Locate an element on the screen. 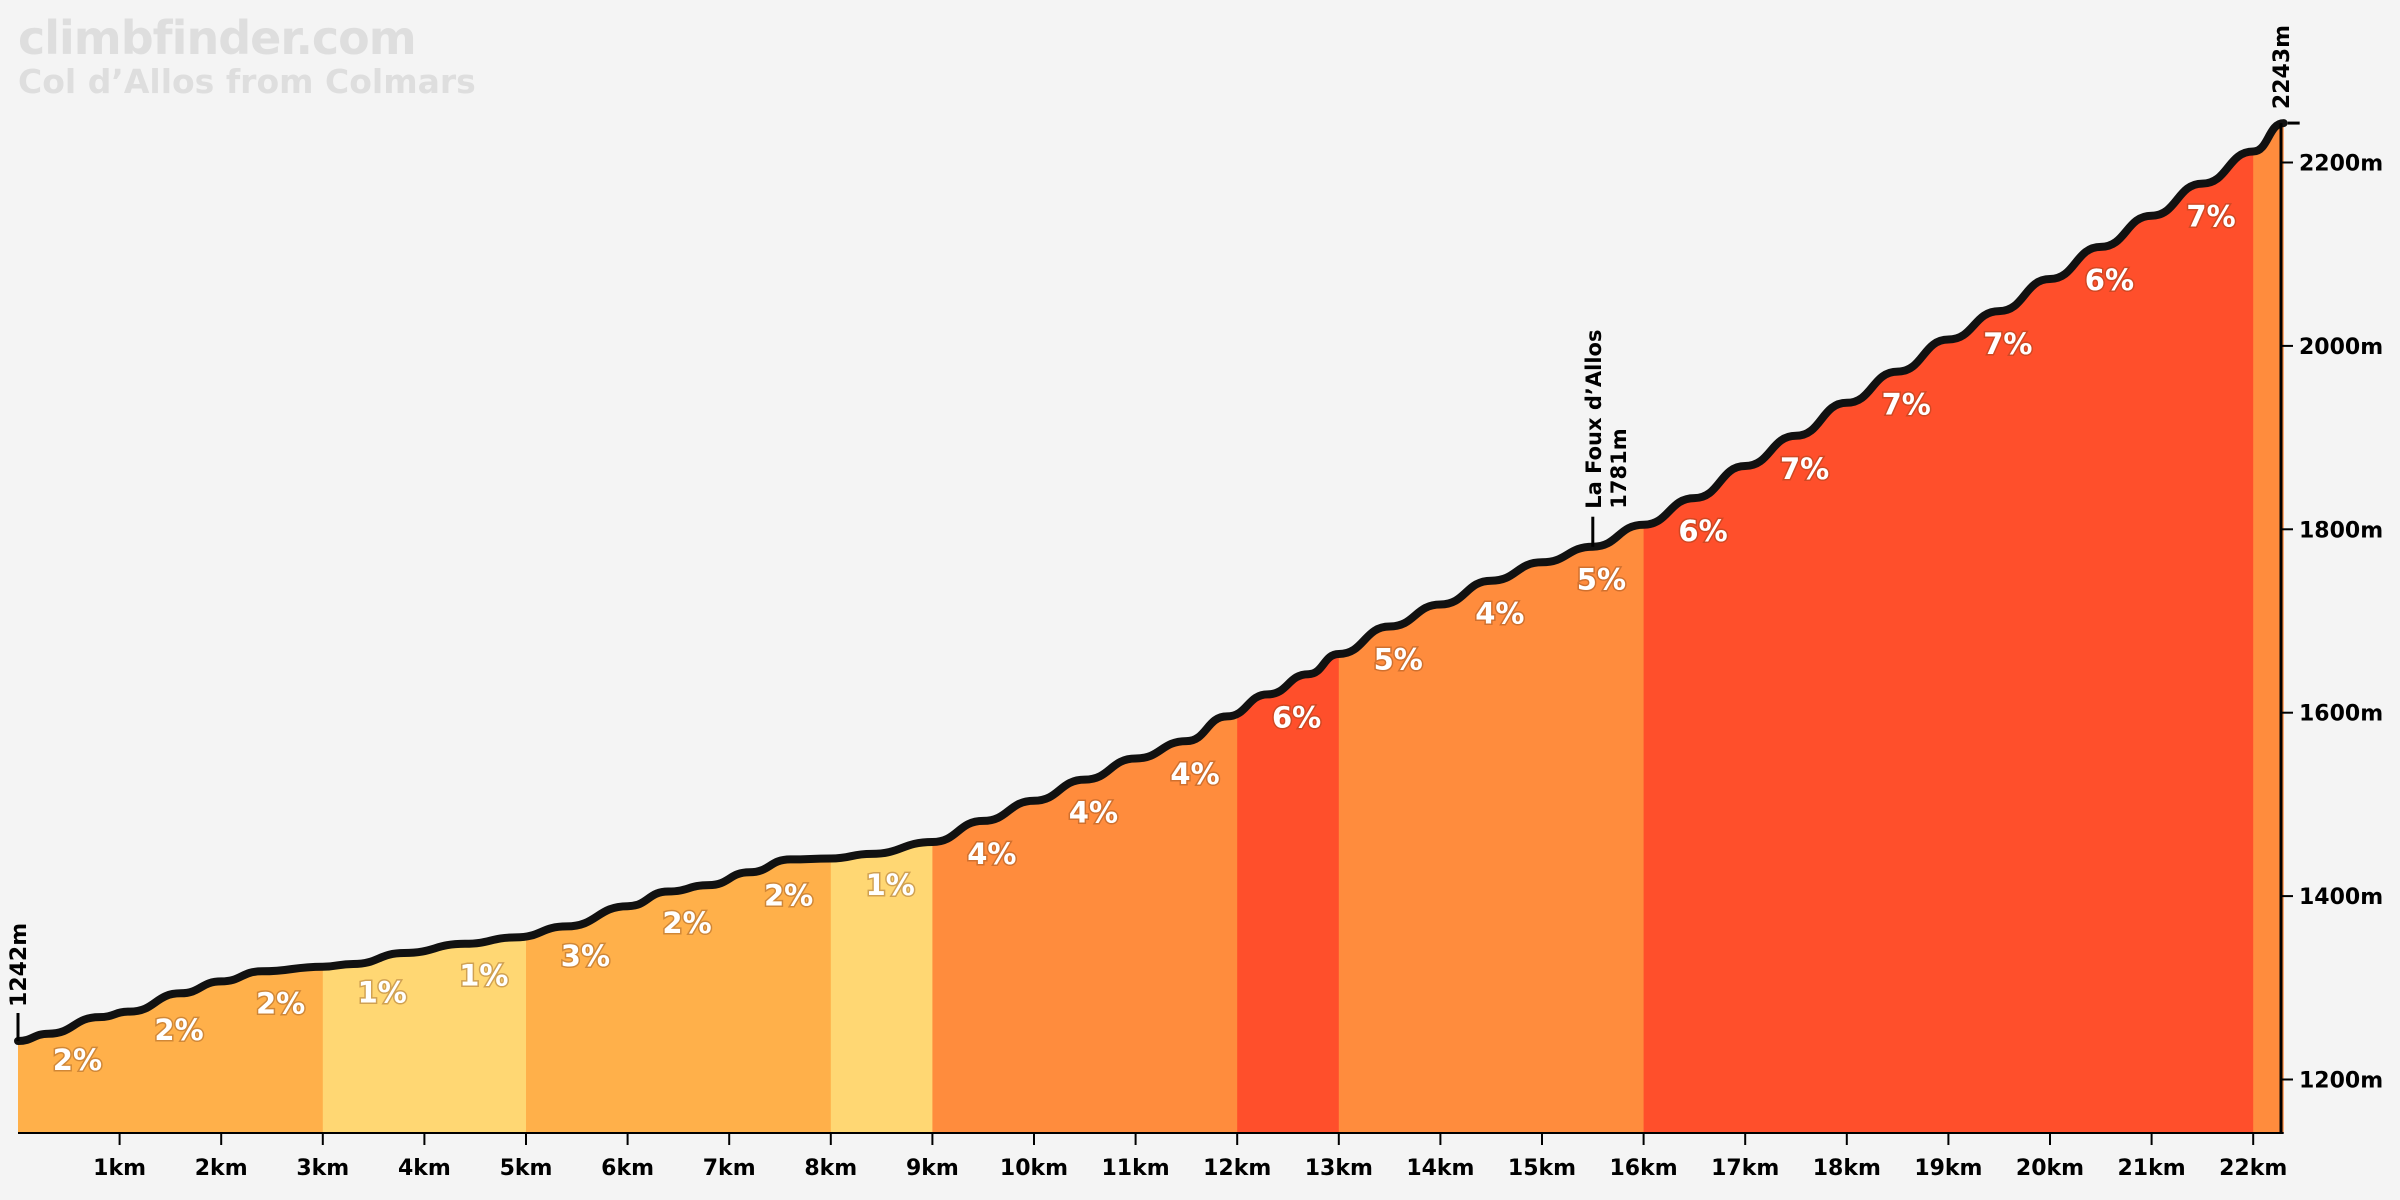  y-tick-label: 1400m is located at coordinates (2341, 897).